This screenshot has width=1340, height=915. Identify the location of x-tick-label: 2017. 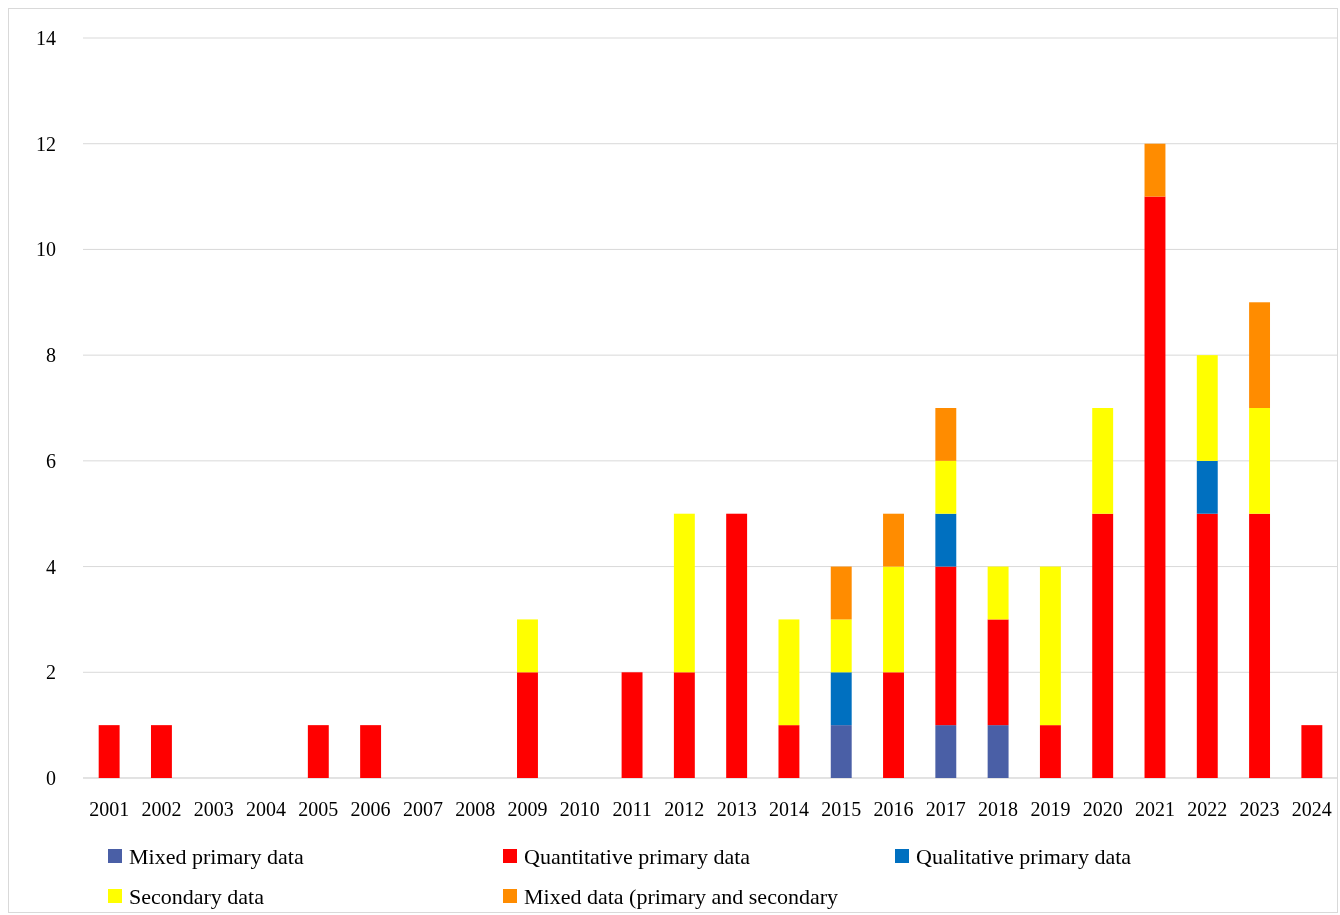
(945, 809).